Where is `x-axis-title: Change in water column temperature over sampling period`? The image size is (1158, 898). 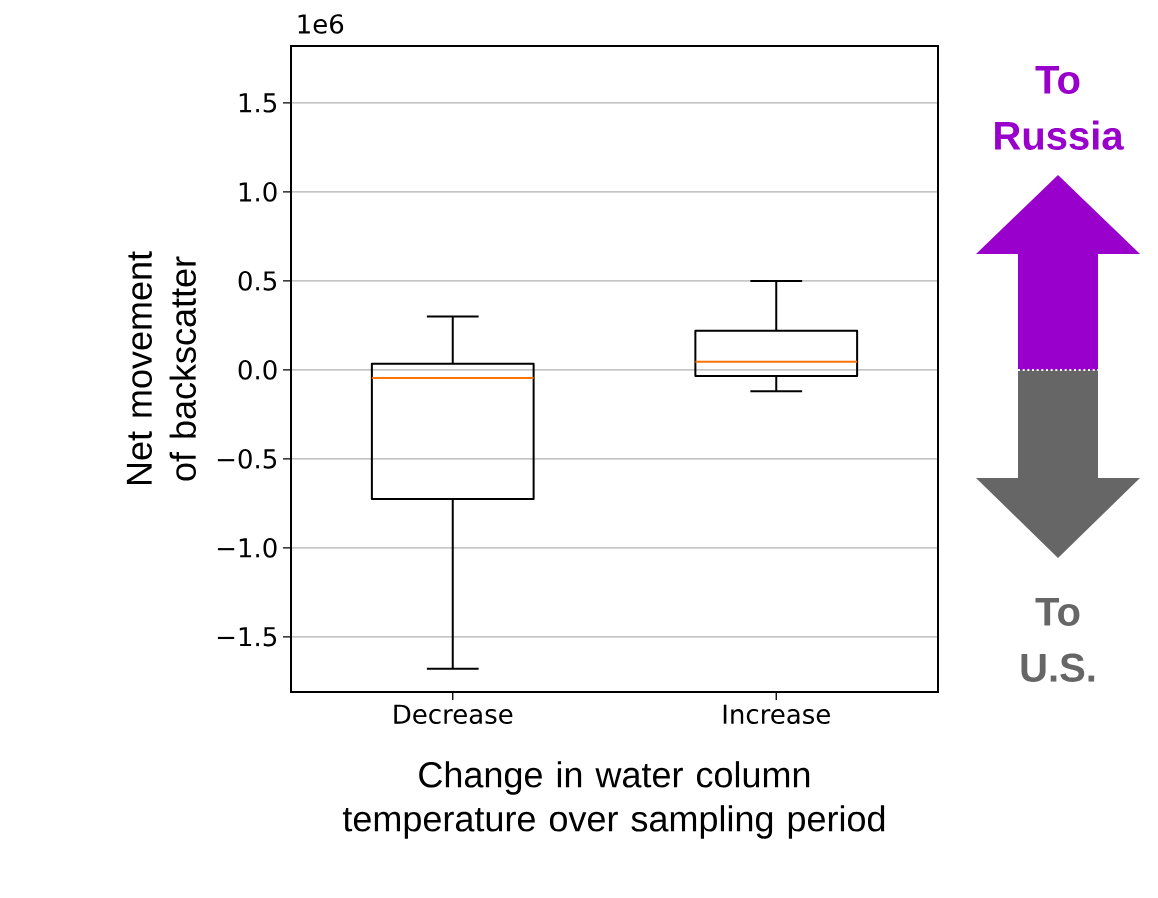
x-axis-title: Change in water column temperature over sampling period is located at coordinates (613, 800).